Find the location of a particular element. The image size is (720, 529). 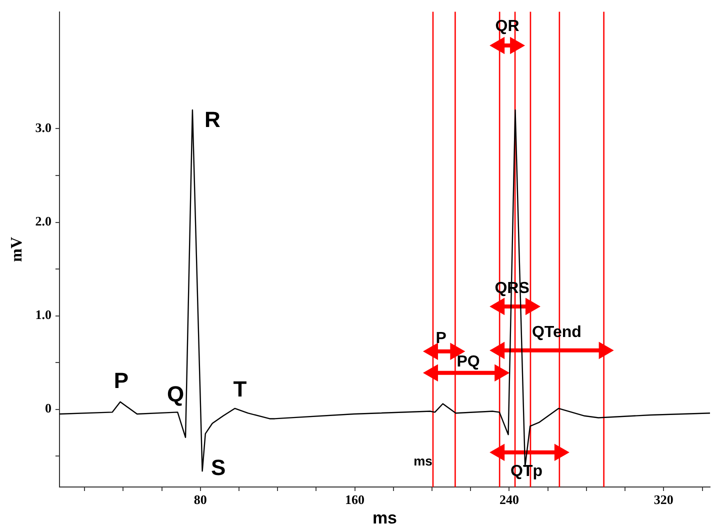

y-tick-label: 0 is located at coordinates (48, 408).